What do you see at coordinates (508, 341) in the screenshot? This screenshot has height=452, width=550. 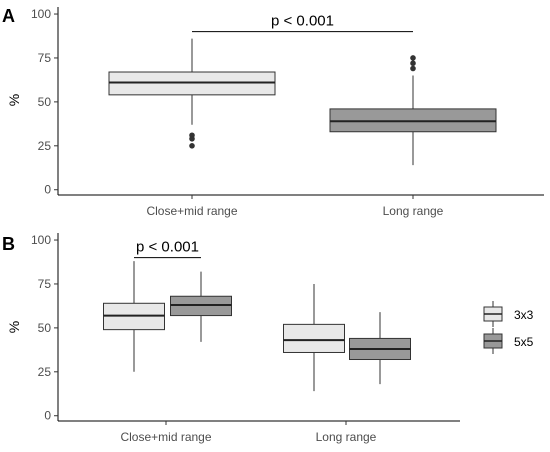 I see `legend-item-5x5: 5x5` at bounding box center [508, 341].